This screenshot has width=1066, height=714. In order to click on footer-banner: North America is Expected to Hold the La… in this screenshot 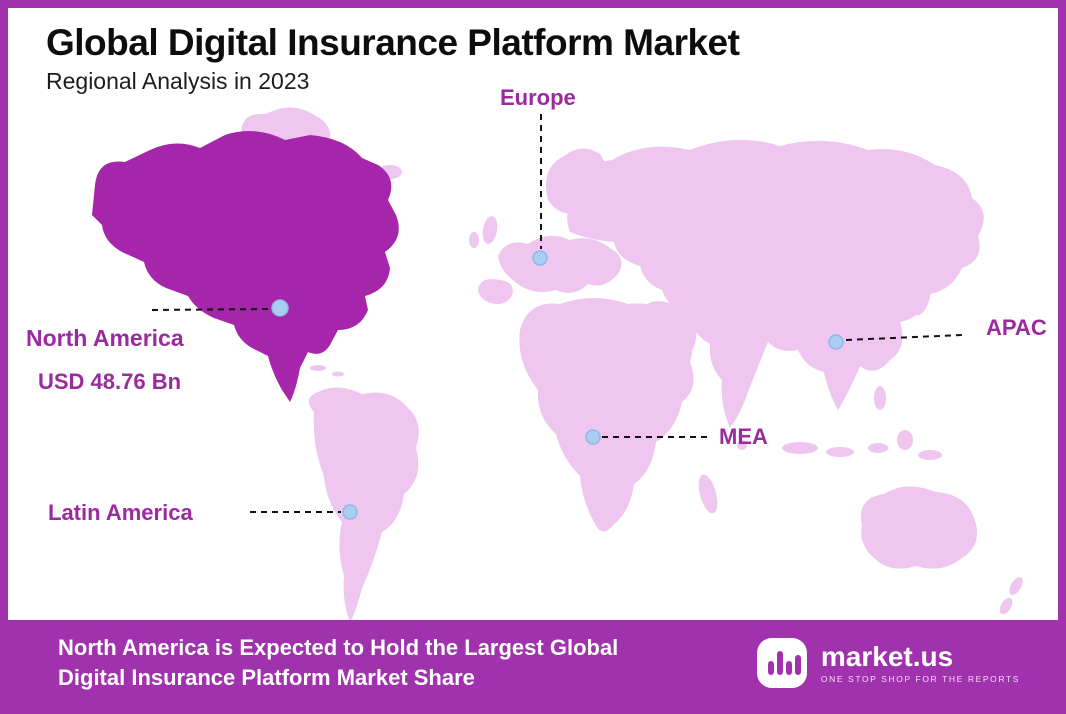, I will do `click(533, 667)`.